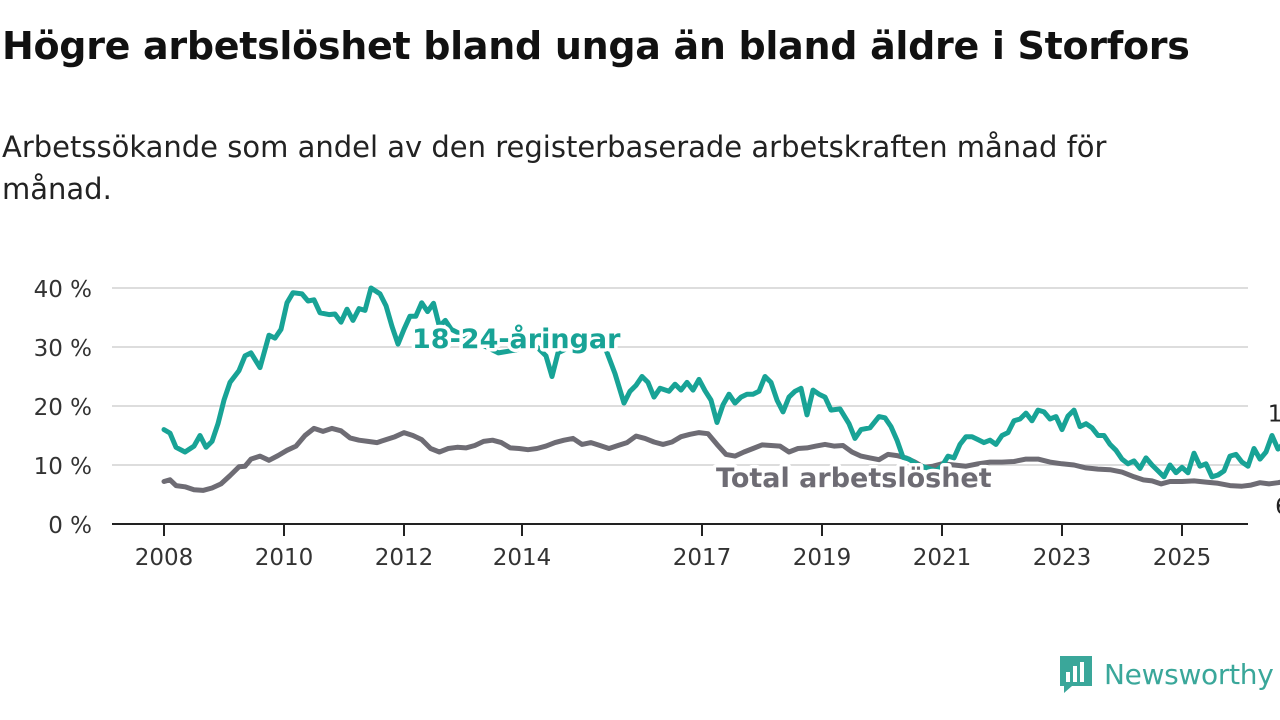 The width and height of the screenshot is (1280, 720). Describe the element at coordinates (942, 558) in the screenshot. I see `x-tick-label: 2021` at that location.